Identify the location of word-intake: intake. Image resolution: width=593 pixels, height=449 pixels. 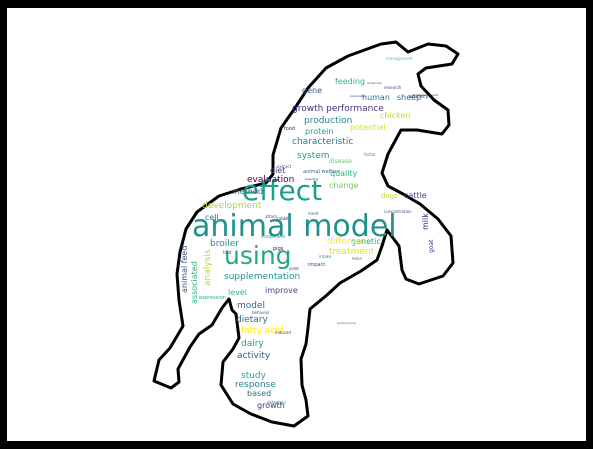
(325, 256).